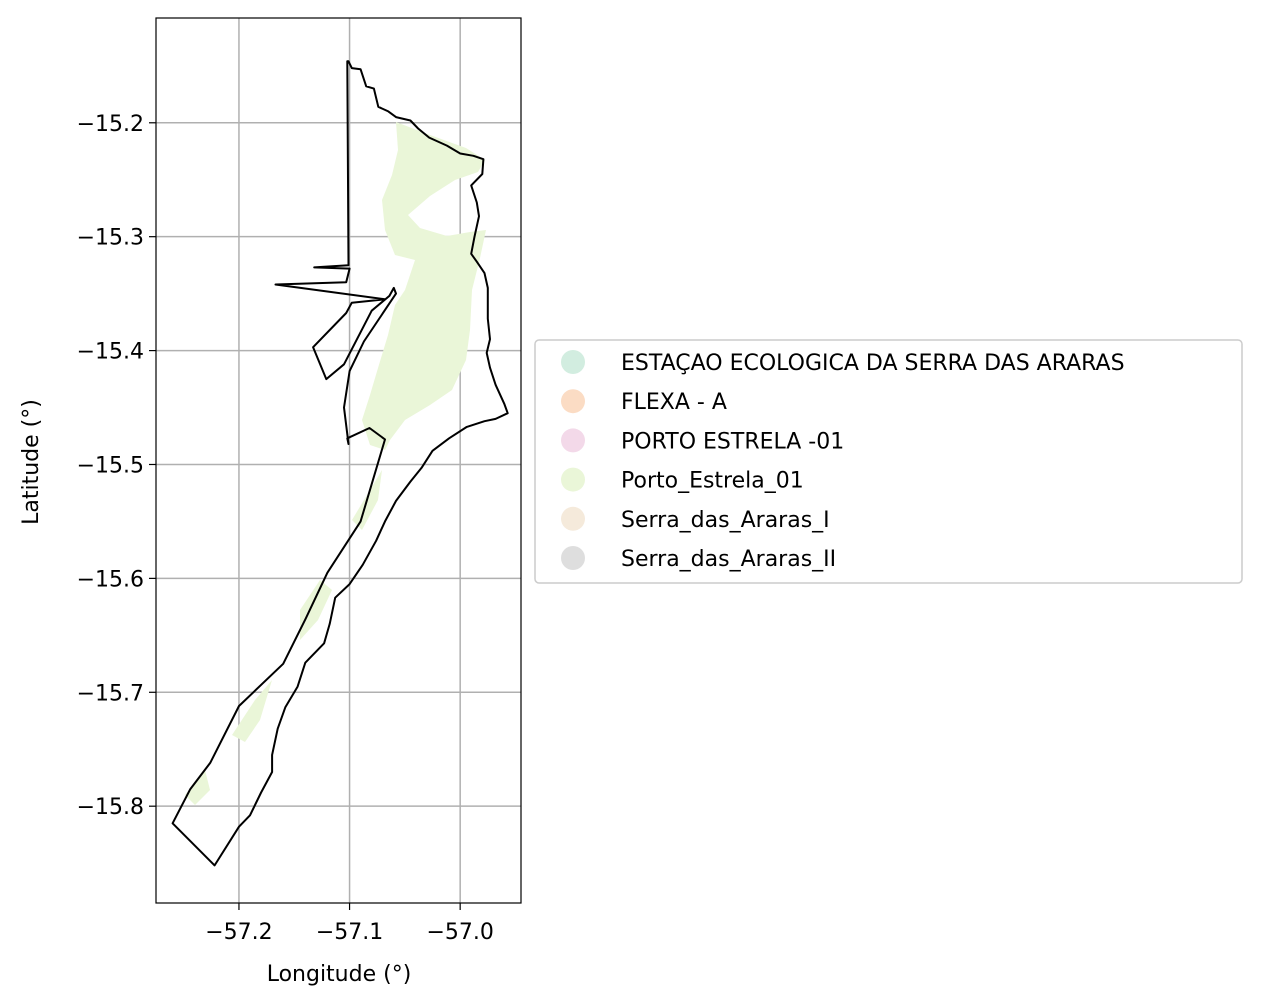 Image resolution: width=1261 pixels, height=1006 pixels. I want to click on x-axis-label: Longitude (°), so click(339, 974).